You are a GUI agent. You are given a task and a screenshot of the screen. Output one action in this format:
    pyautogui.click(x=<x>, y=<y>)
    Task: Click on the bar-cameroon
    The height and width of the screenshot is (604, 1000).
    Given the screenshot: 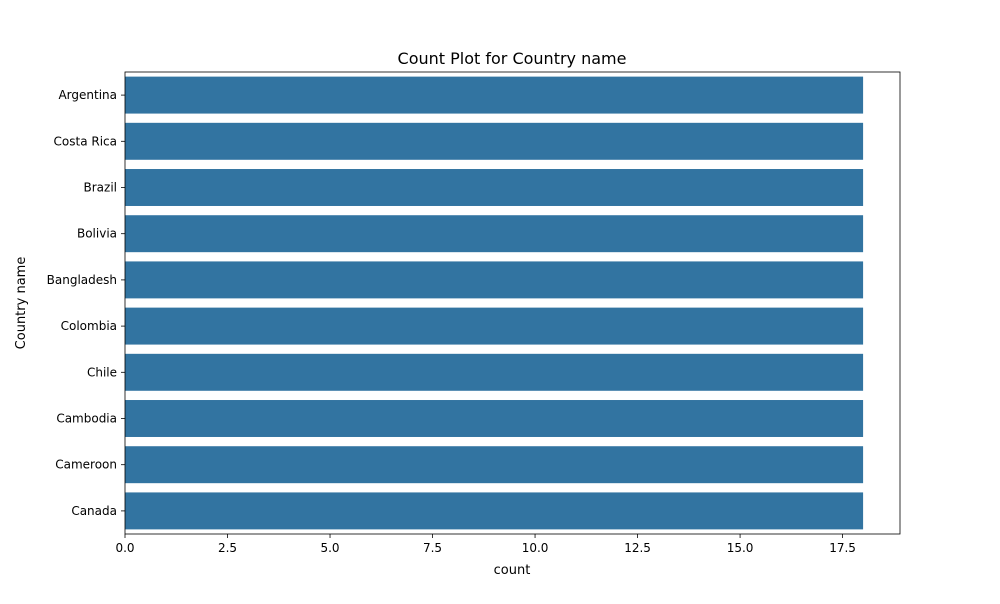 What is the action you would take?
    pyautogui.click(x=494, y=465)
    